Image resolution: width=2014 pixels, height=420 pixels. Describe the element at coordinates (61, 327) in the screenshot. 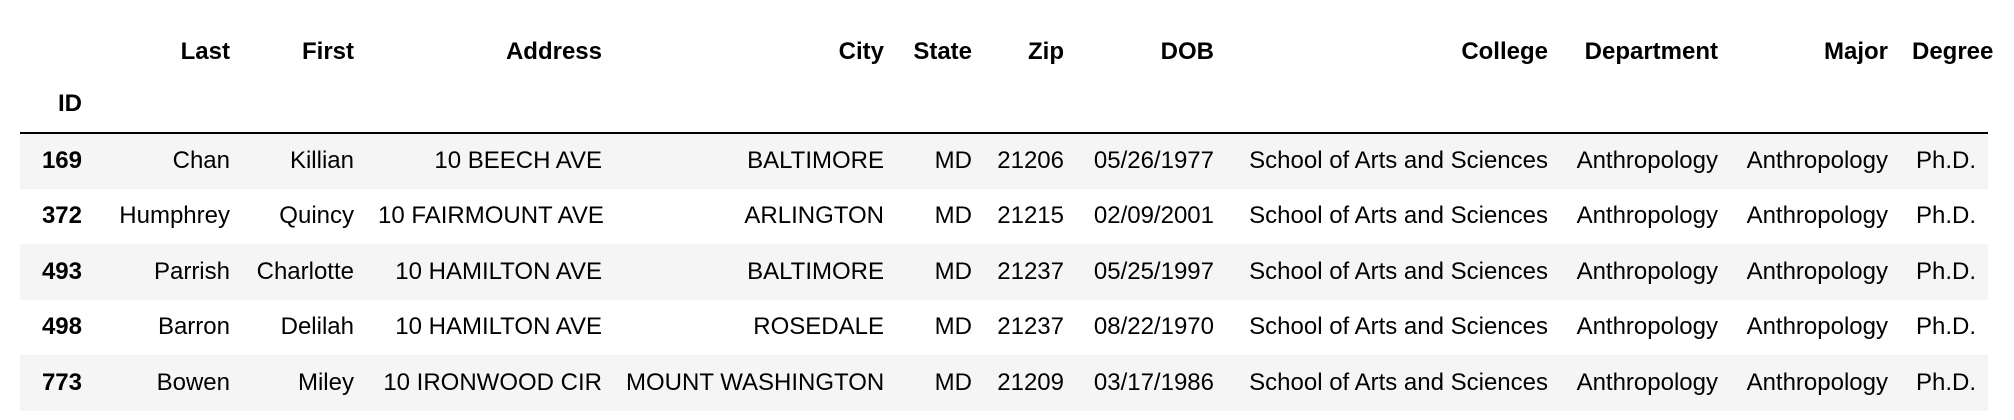

I see `row-index: 498` at that location.